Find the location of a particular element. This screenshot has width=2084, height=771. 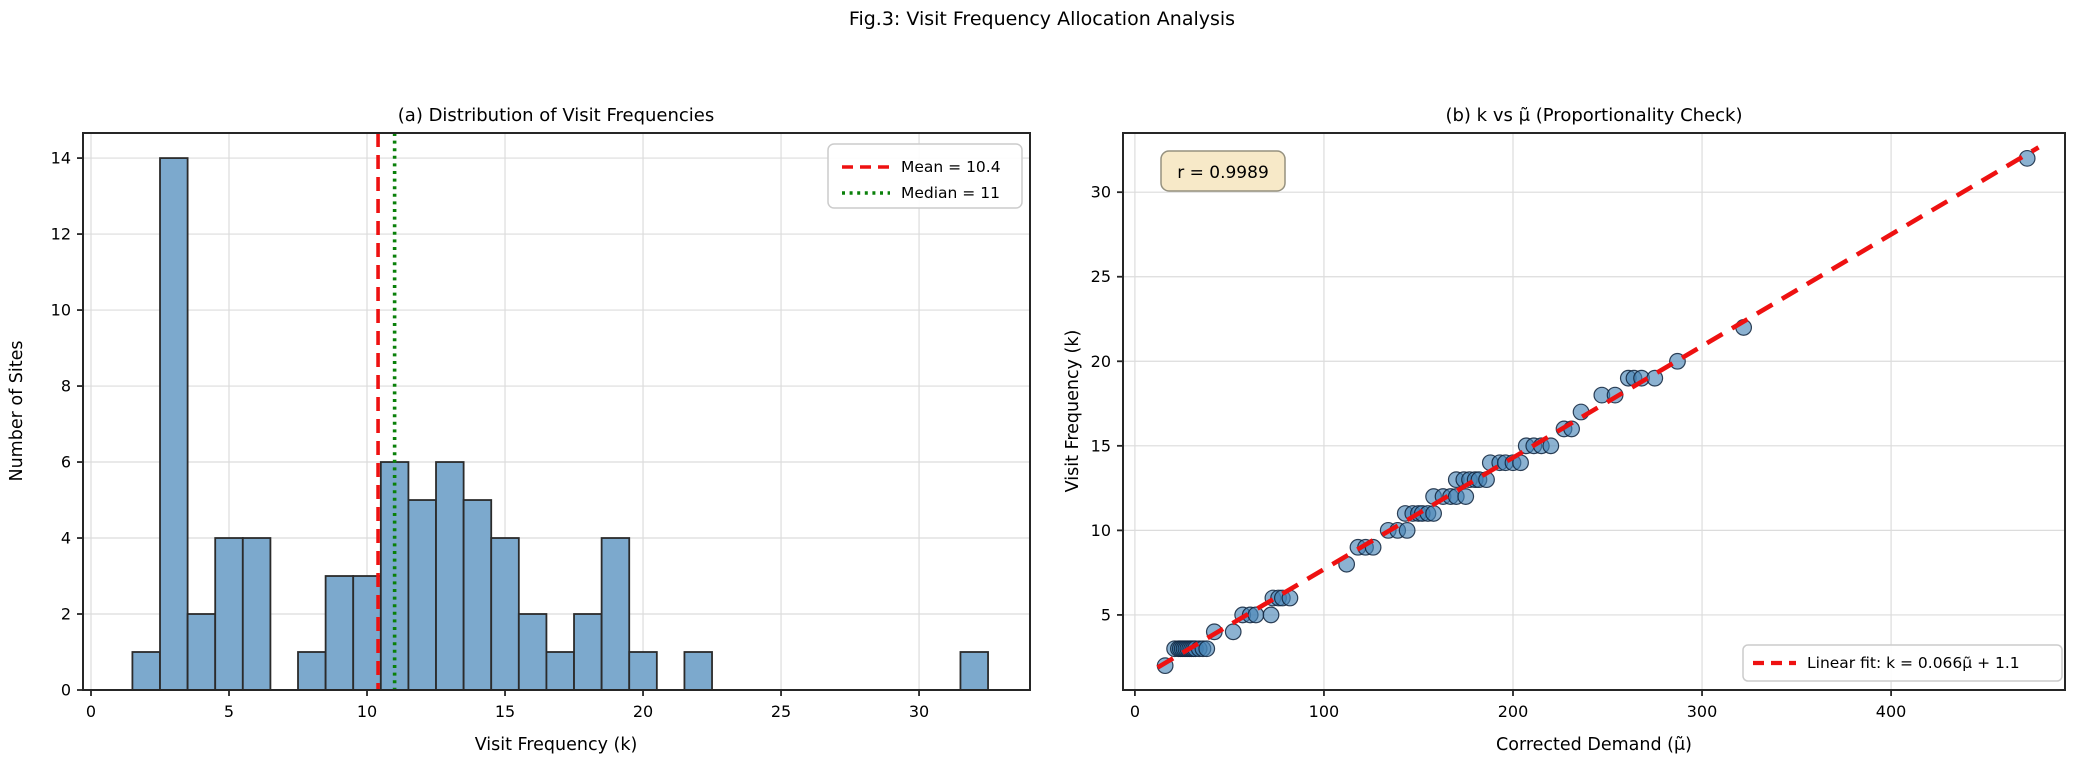

tick-label: 100 is located at coordinates (1324, 711).